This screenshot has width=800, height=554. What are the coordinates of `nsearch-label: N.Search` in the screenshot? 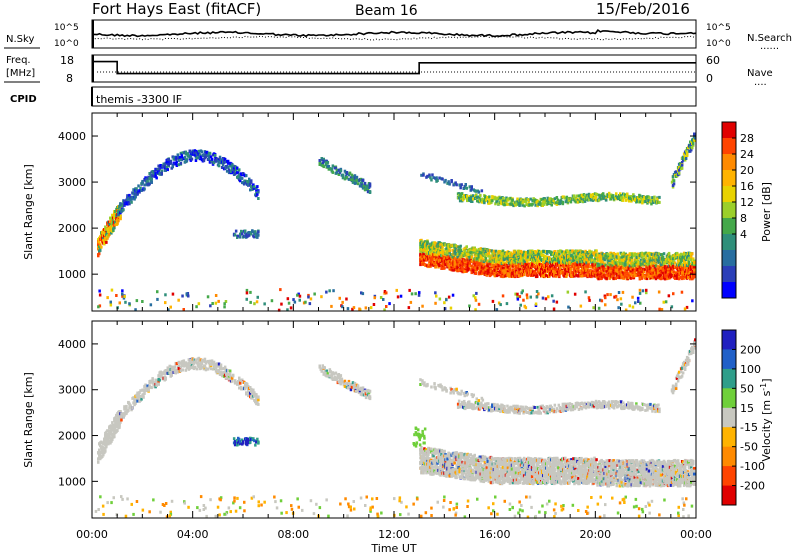 It's located at (769, 38).